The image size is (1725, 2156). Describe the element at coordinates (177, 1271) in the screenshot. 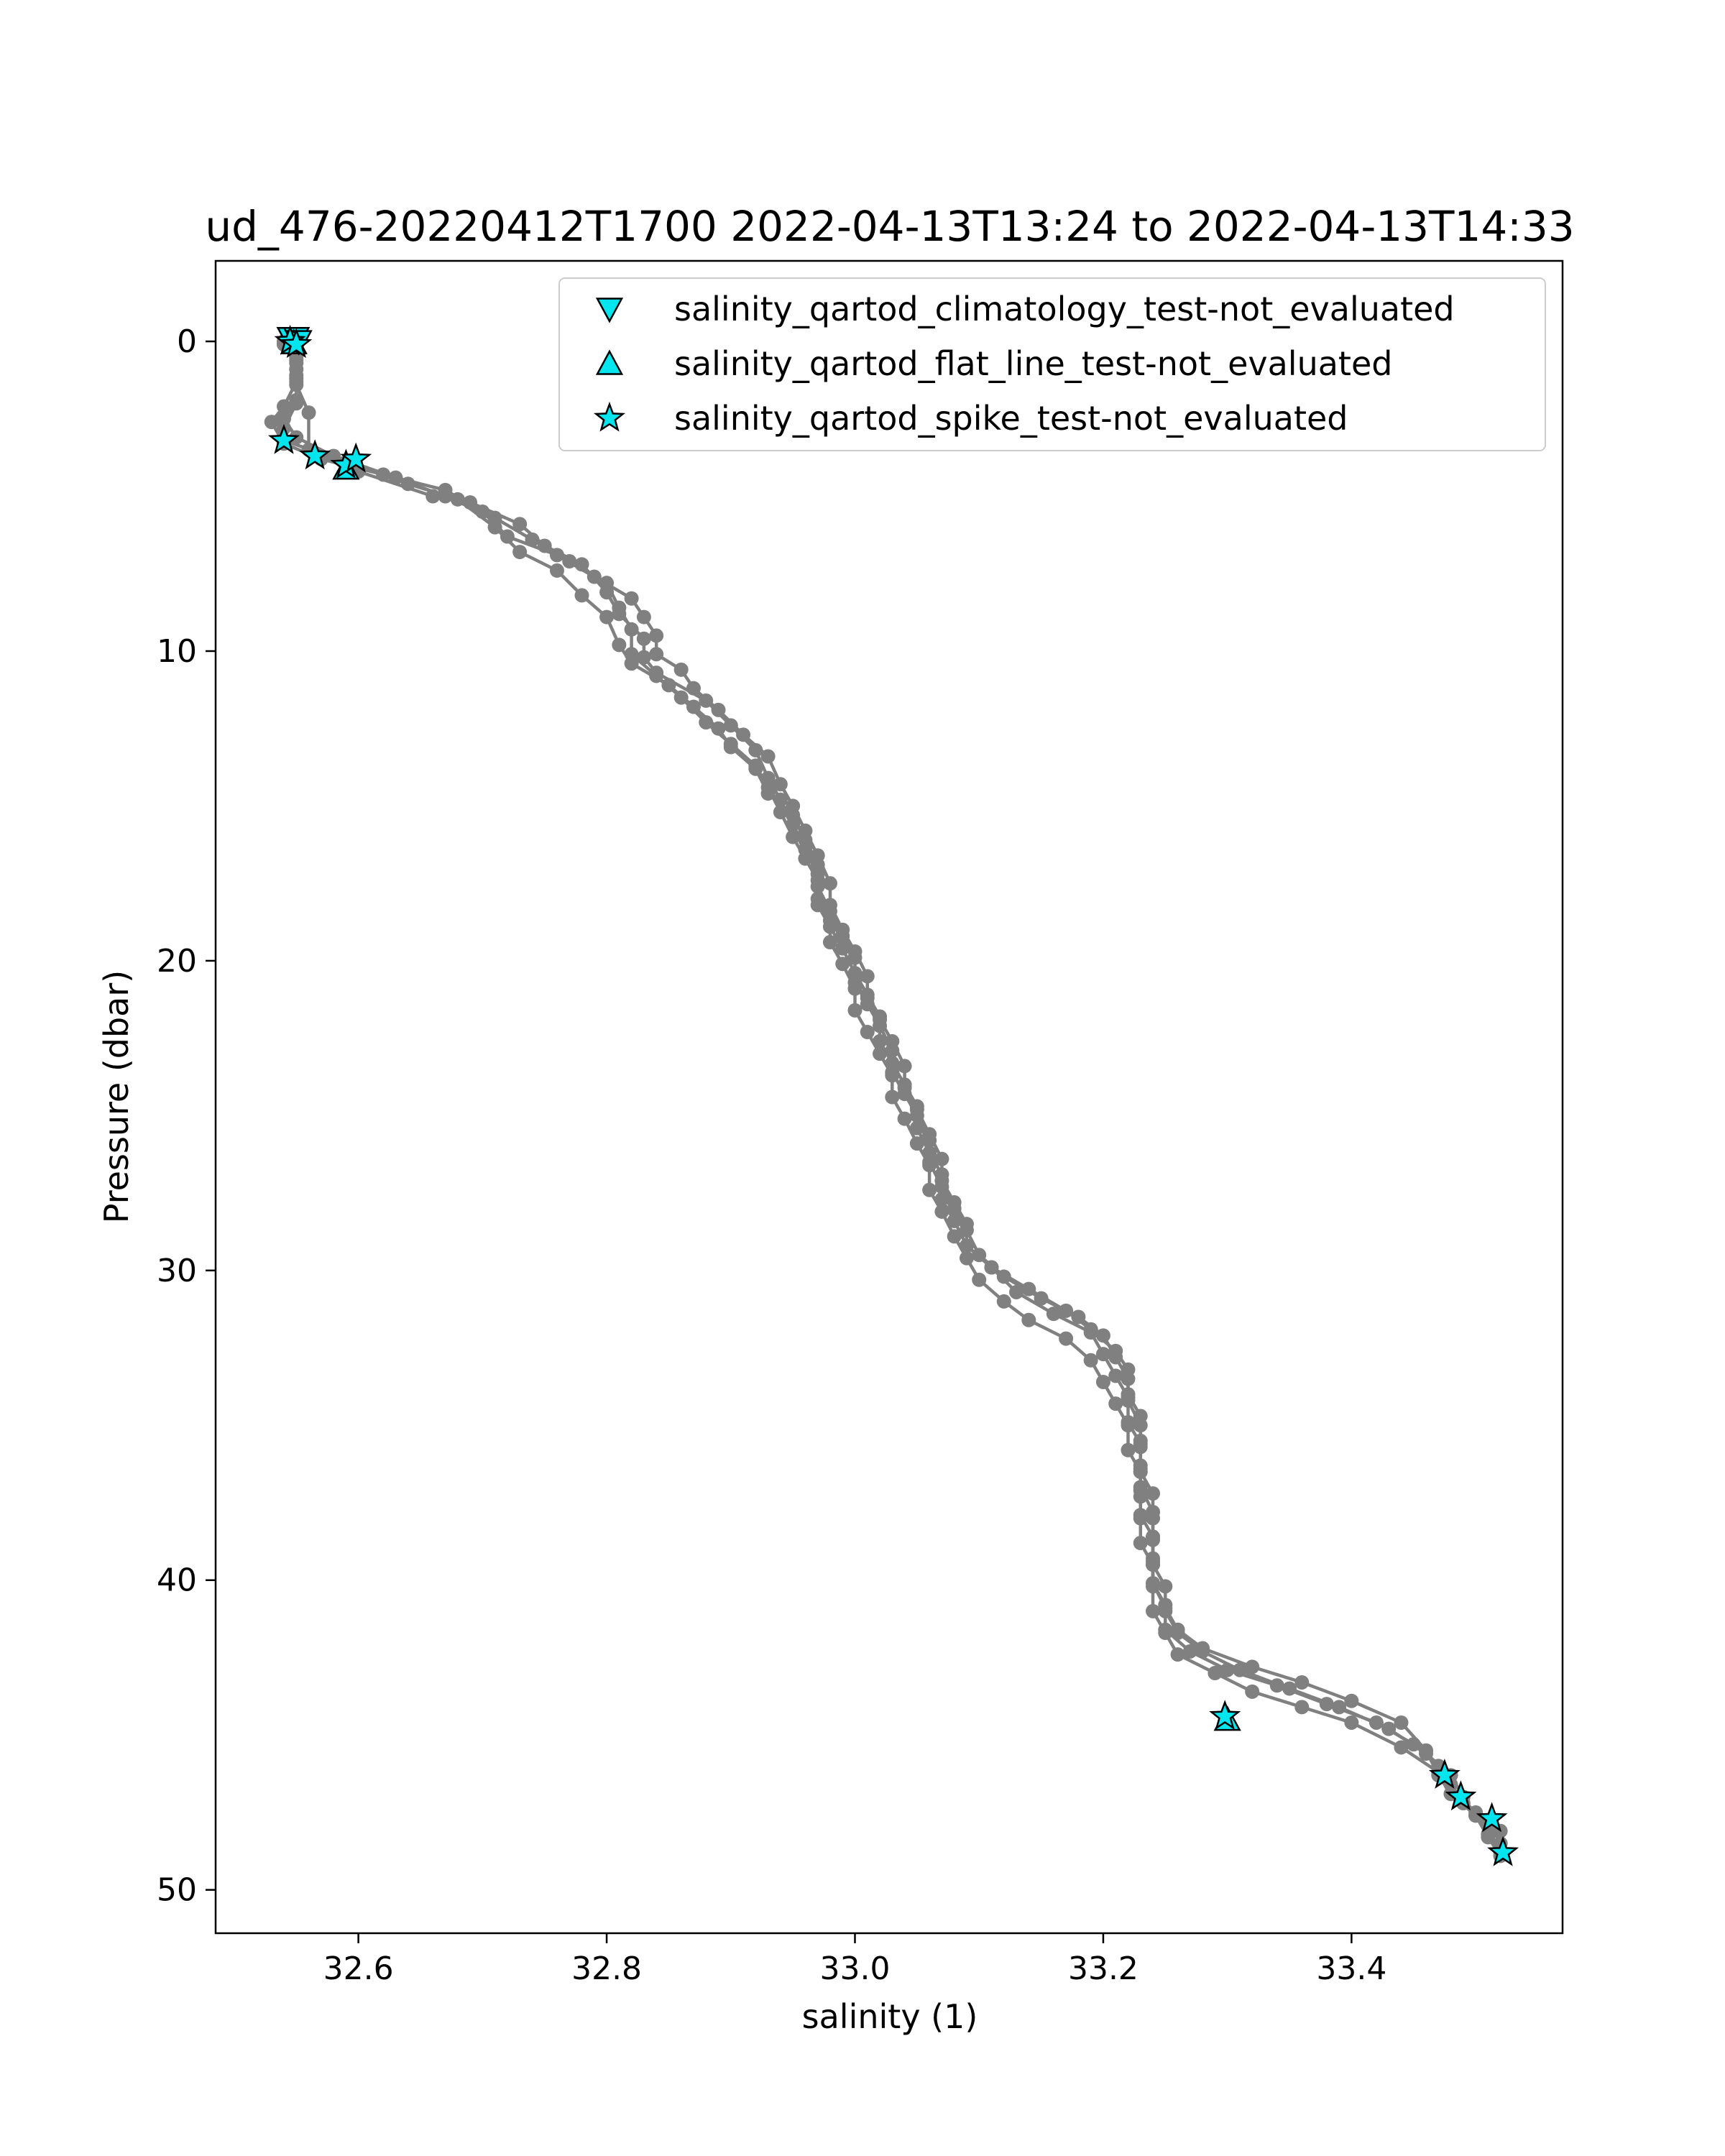

I see `y-tick-label: 30` at that location.